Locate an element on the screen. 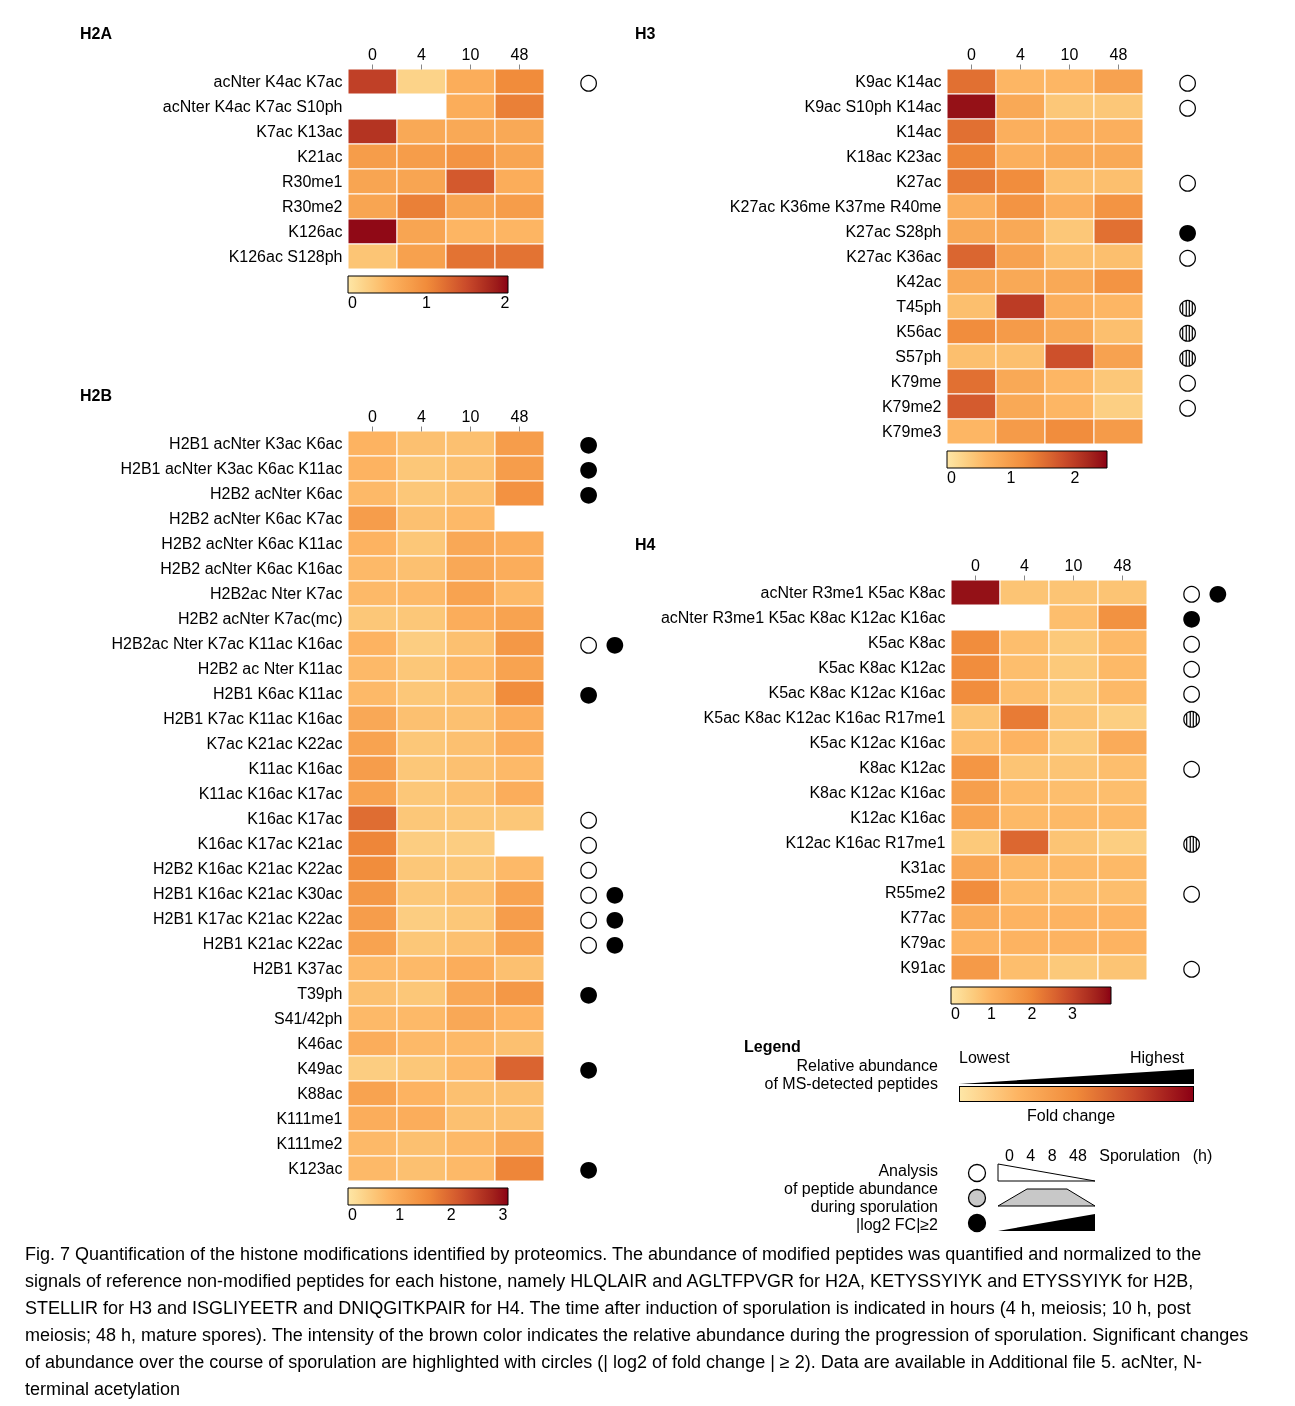 This screenshot has width=1295, height=1406. y-tick-label: K7ac K21ac K22ac is located at coordinates (274, 743).